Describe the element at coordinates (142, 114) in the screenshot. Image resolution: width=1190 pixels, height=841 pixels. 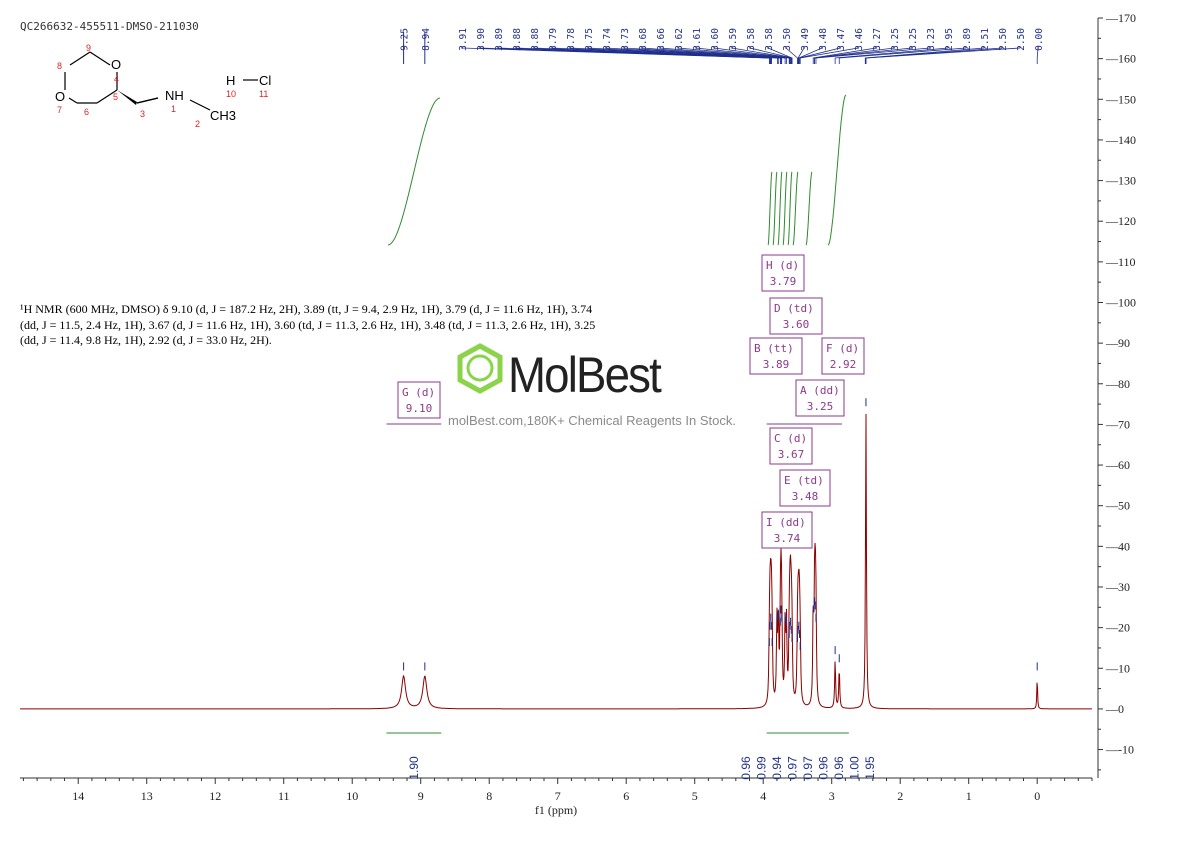
I see `atom-number: 3` at that location.